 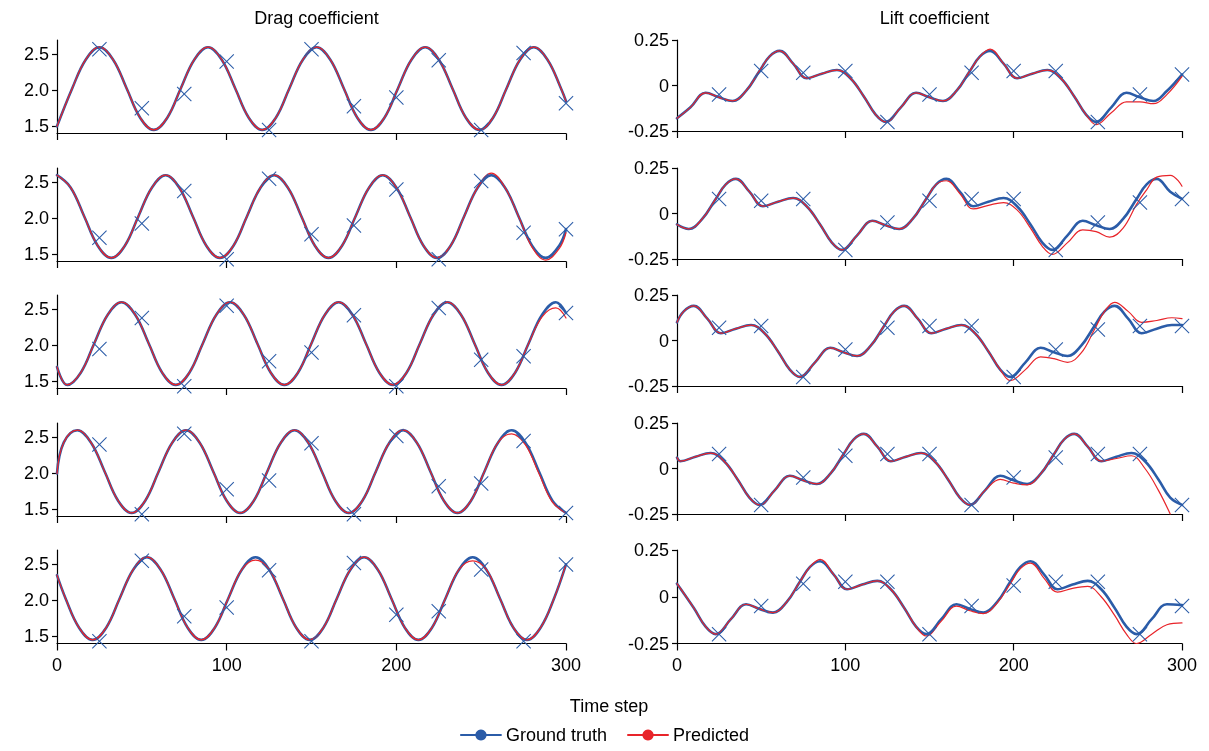 I want to click on legend-label: Ground truth, so click(x=556, y=735).